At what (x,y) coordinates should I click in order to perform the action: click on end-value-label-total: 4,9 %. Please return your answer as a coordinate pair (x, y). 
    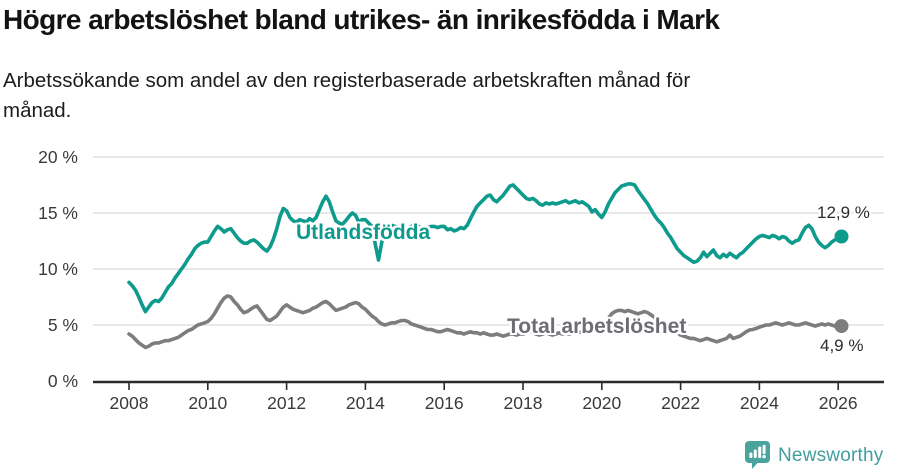
    Looking at the image, I should click on (842, 345).